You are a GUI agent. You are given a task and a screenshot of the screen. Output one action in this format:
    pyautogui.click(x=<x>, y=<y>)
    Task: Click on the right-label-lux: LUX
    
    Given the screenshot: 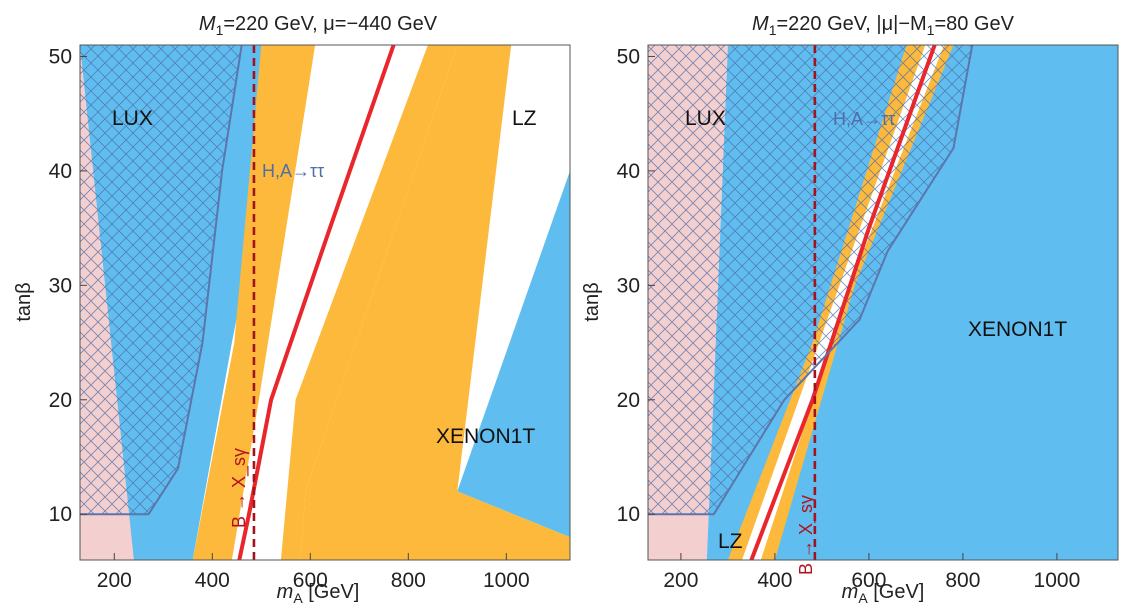 What is the action you would take?
    pyautogui.click(x=705, y=118)
    